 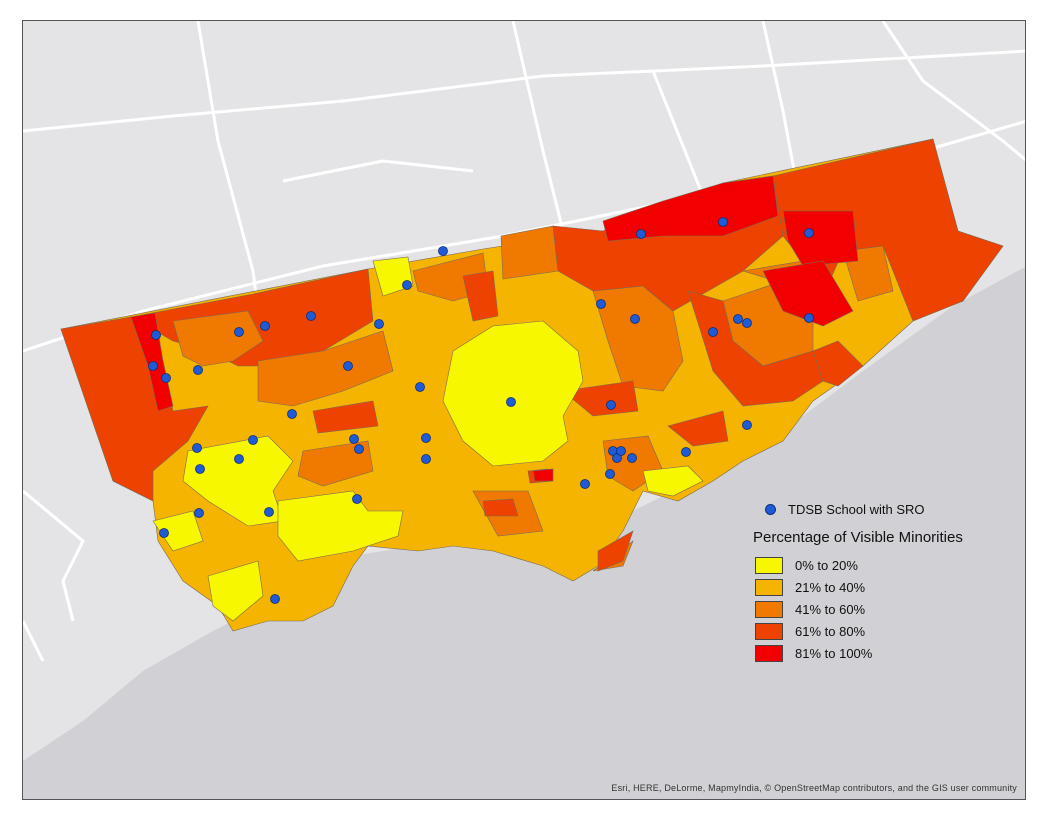 I want to click on legend-class-label: 21% to 40%, so click(x=830, y=587).